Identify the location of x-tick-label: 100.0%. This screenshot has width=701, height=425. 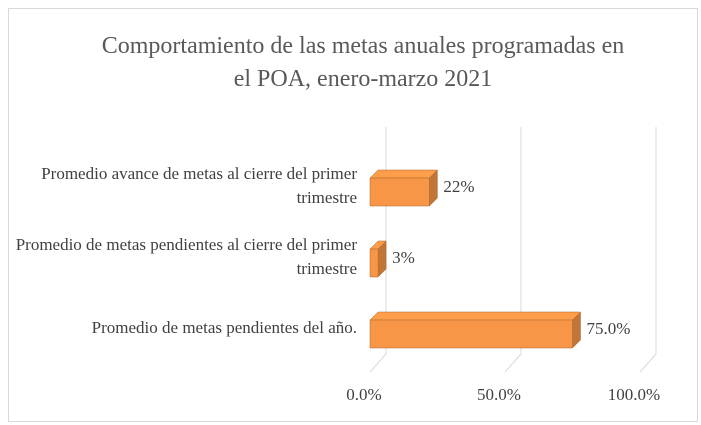
(634, 394).